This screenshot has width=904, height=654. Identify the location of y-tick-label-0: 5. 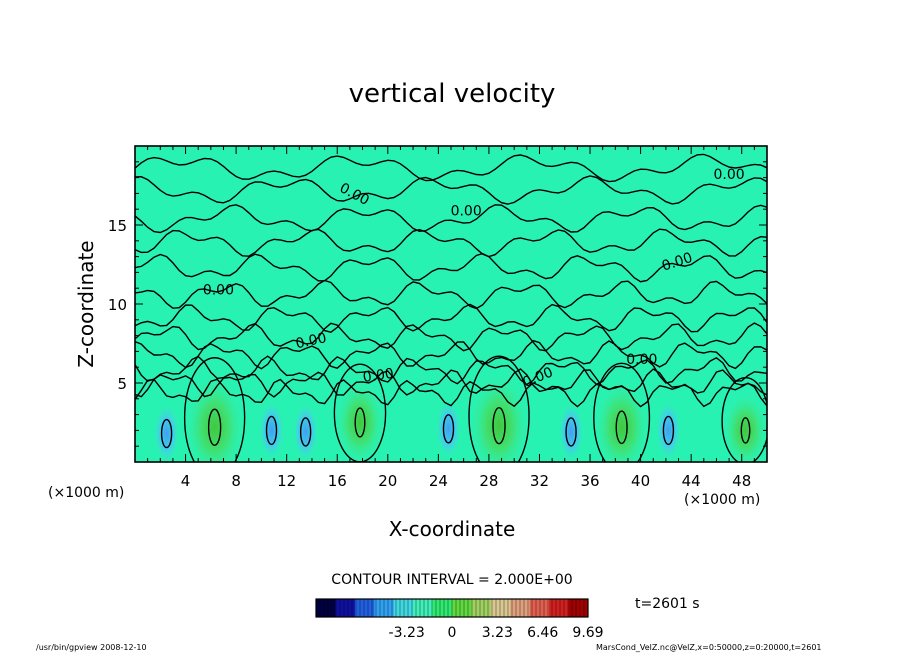
(122, 384).